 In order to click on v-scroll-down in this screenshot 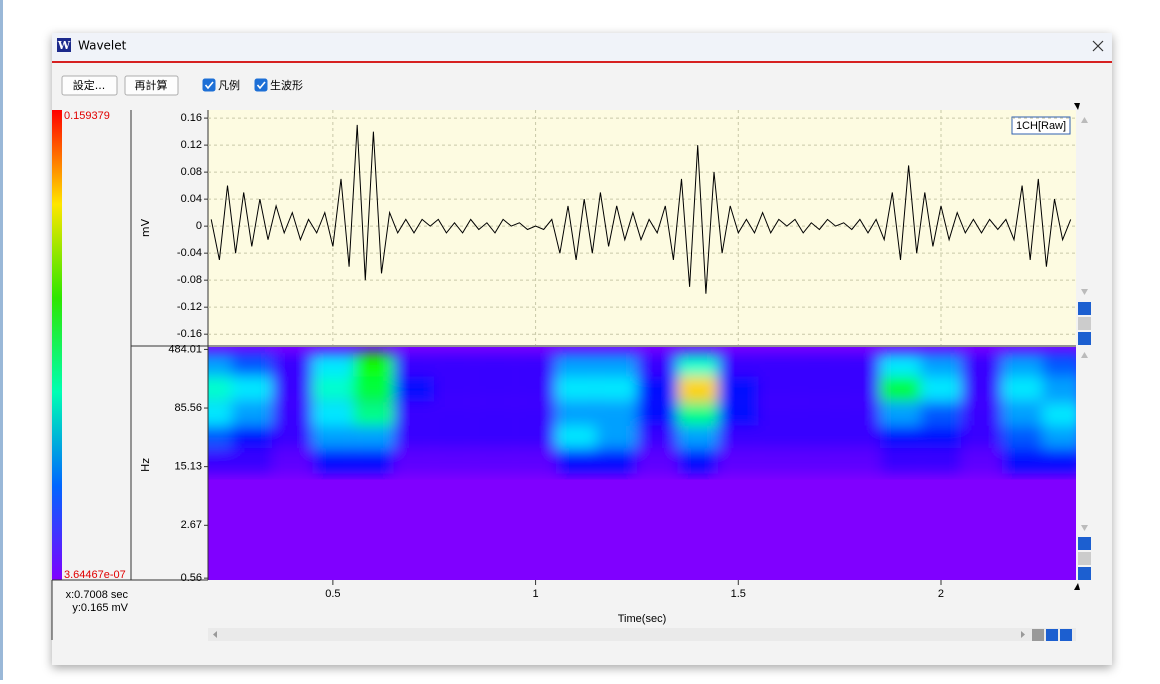, I will do `click(1084, 292)`.